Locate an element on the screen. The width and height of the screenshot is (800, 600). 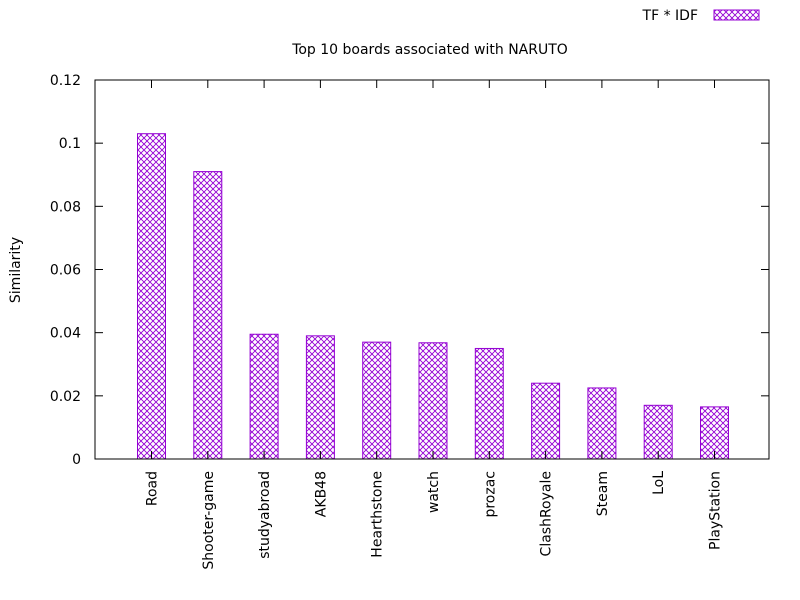
bar-akb48 is located at coordinates (320, 397).